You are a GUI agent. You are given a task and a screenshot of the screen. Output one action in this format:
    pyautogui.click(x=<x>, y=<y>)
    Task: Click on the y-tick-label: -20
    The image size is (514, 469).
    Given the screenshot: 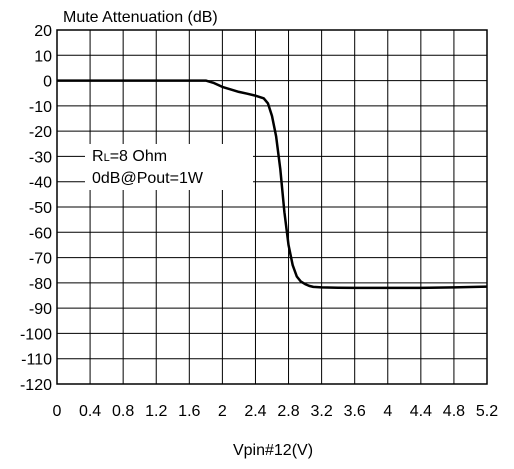 What is the action you would take?
    pyautogui.click(x=40, y=132)
    